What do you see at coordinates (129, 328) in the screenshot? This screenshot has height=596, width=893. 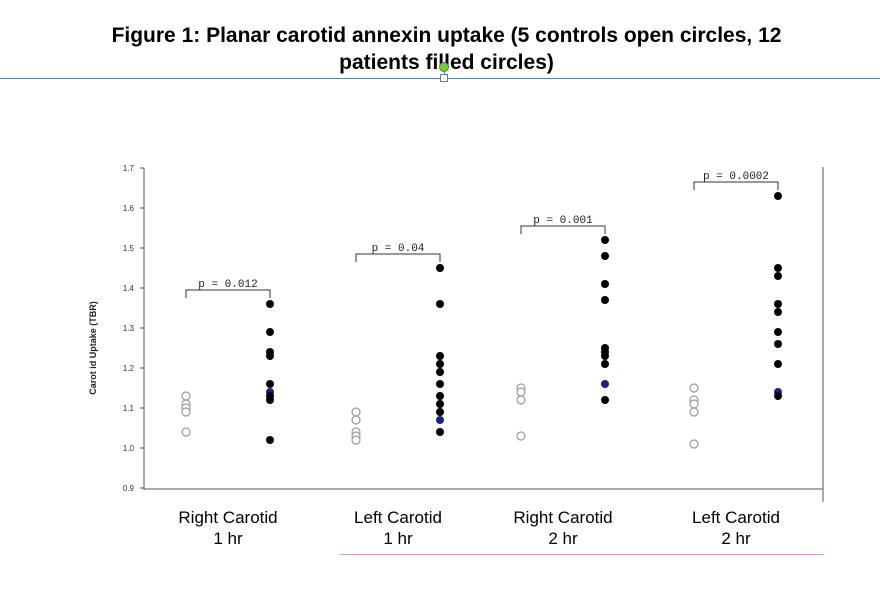 I see `y-tick-label: 1.3` at bounding box center [129, 328].